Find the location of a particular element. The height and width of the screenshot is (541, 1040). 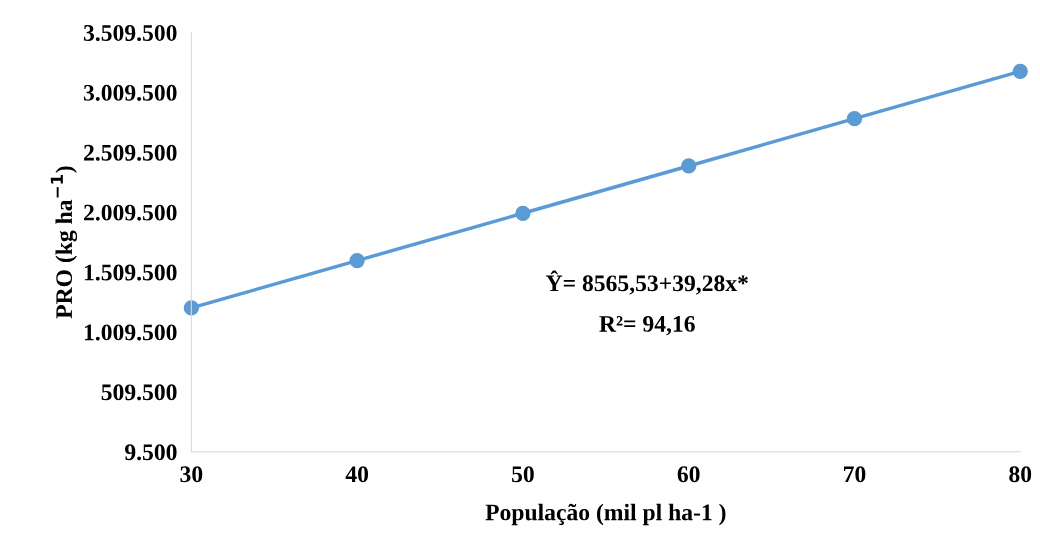

annotation: R²= 94,16 is located at coordinates (647, 326).